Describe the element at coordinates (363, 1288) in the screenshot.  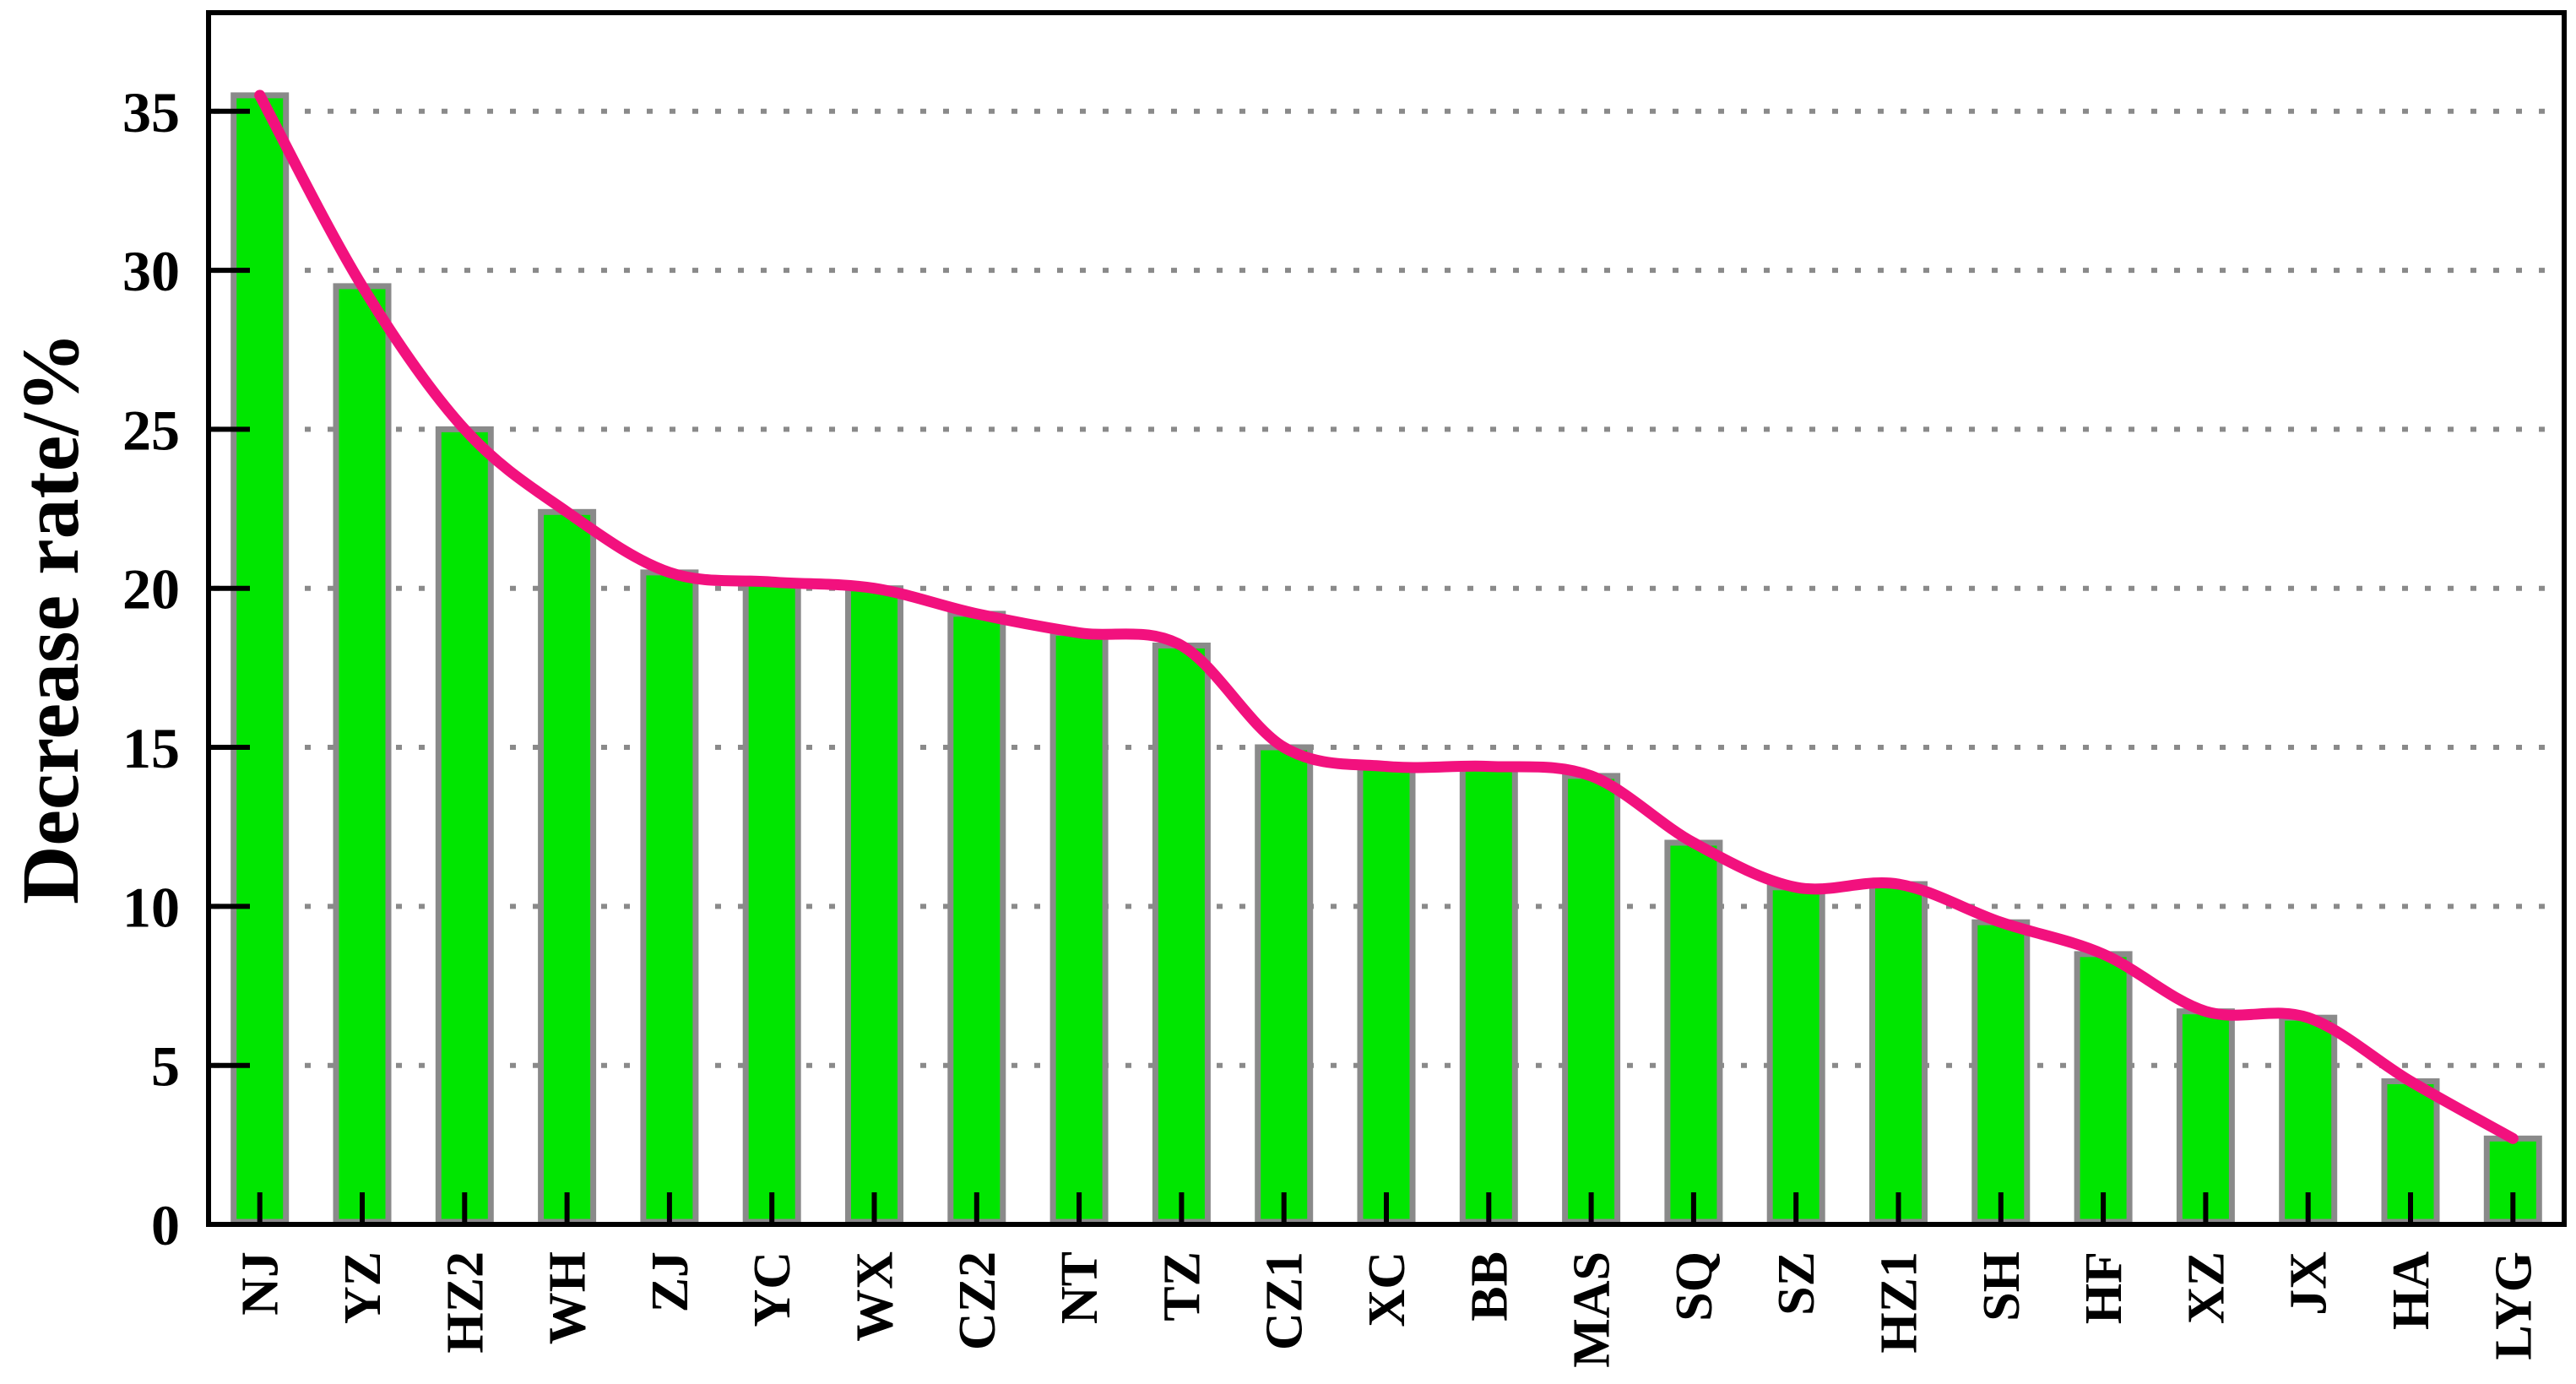
I see `x-label-YZ: YZ` at that location.